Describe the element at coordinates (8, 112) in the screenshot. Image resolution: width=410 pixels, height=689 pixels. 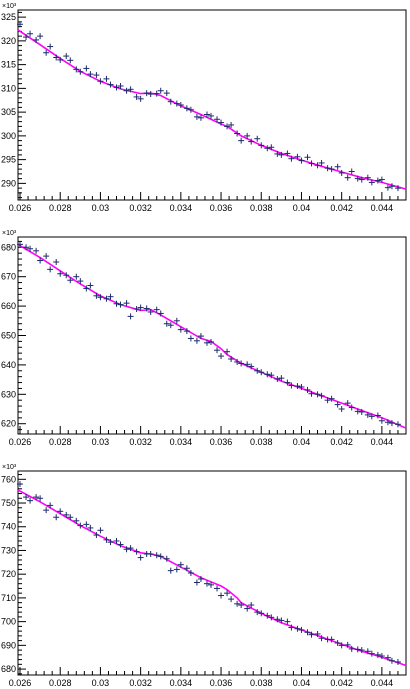
I see `y-tick-label: 305` at that location.